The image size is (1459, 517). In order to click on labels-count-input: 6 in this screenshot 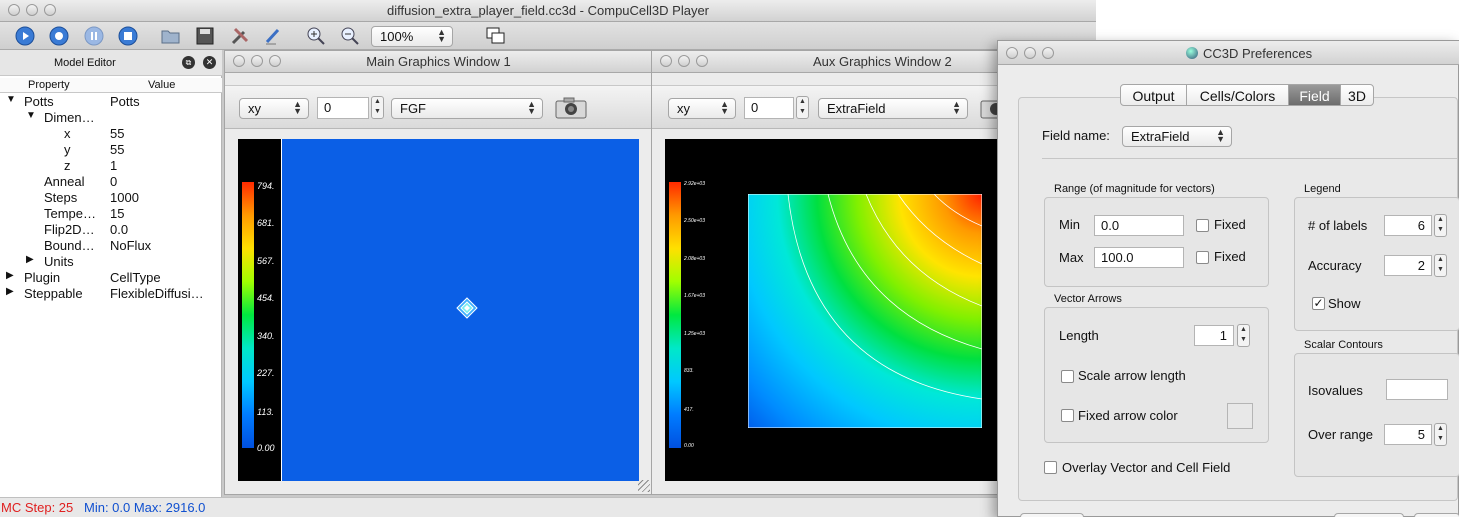, I will do `click(1408, 225)`.